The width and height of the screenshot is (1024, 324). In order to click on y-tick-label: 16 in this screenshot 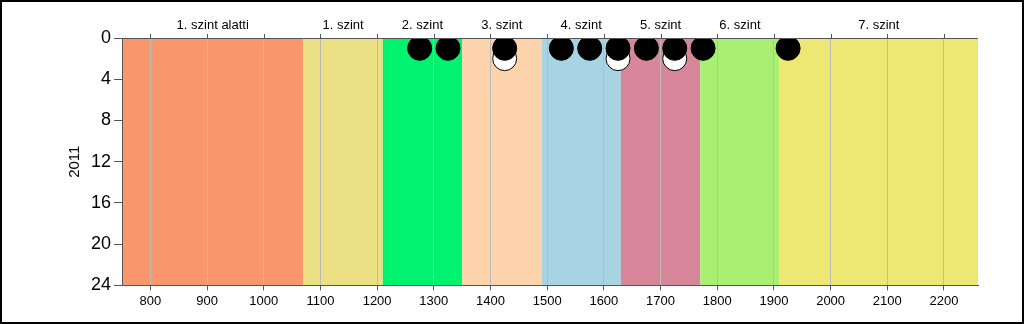, I will do `click(101, 201)`.